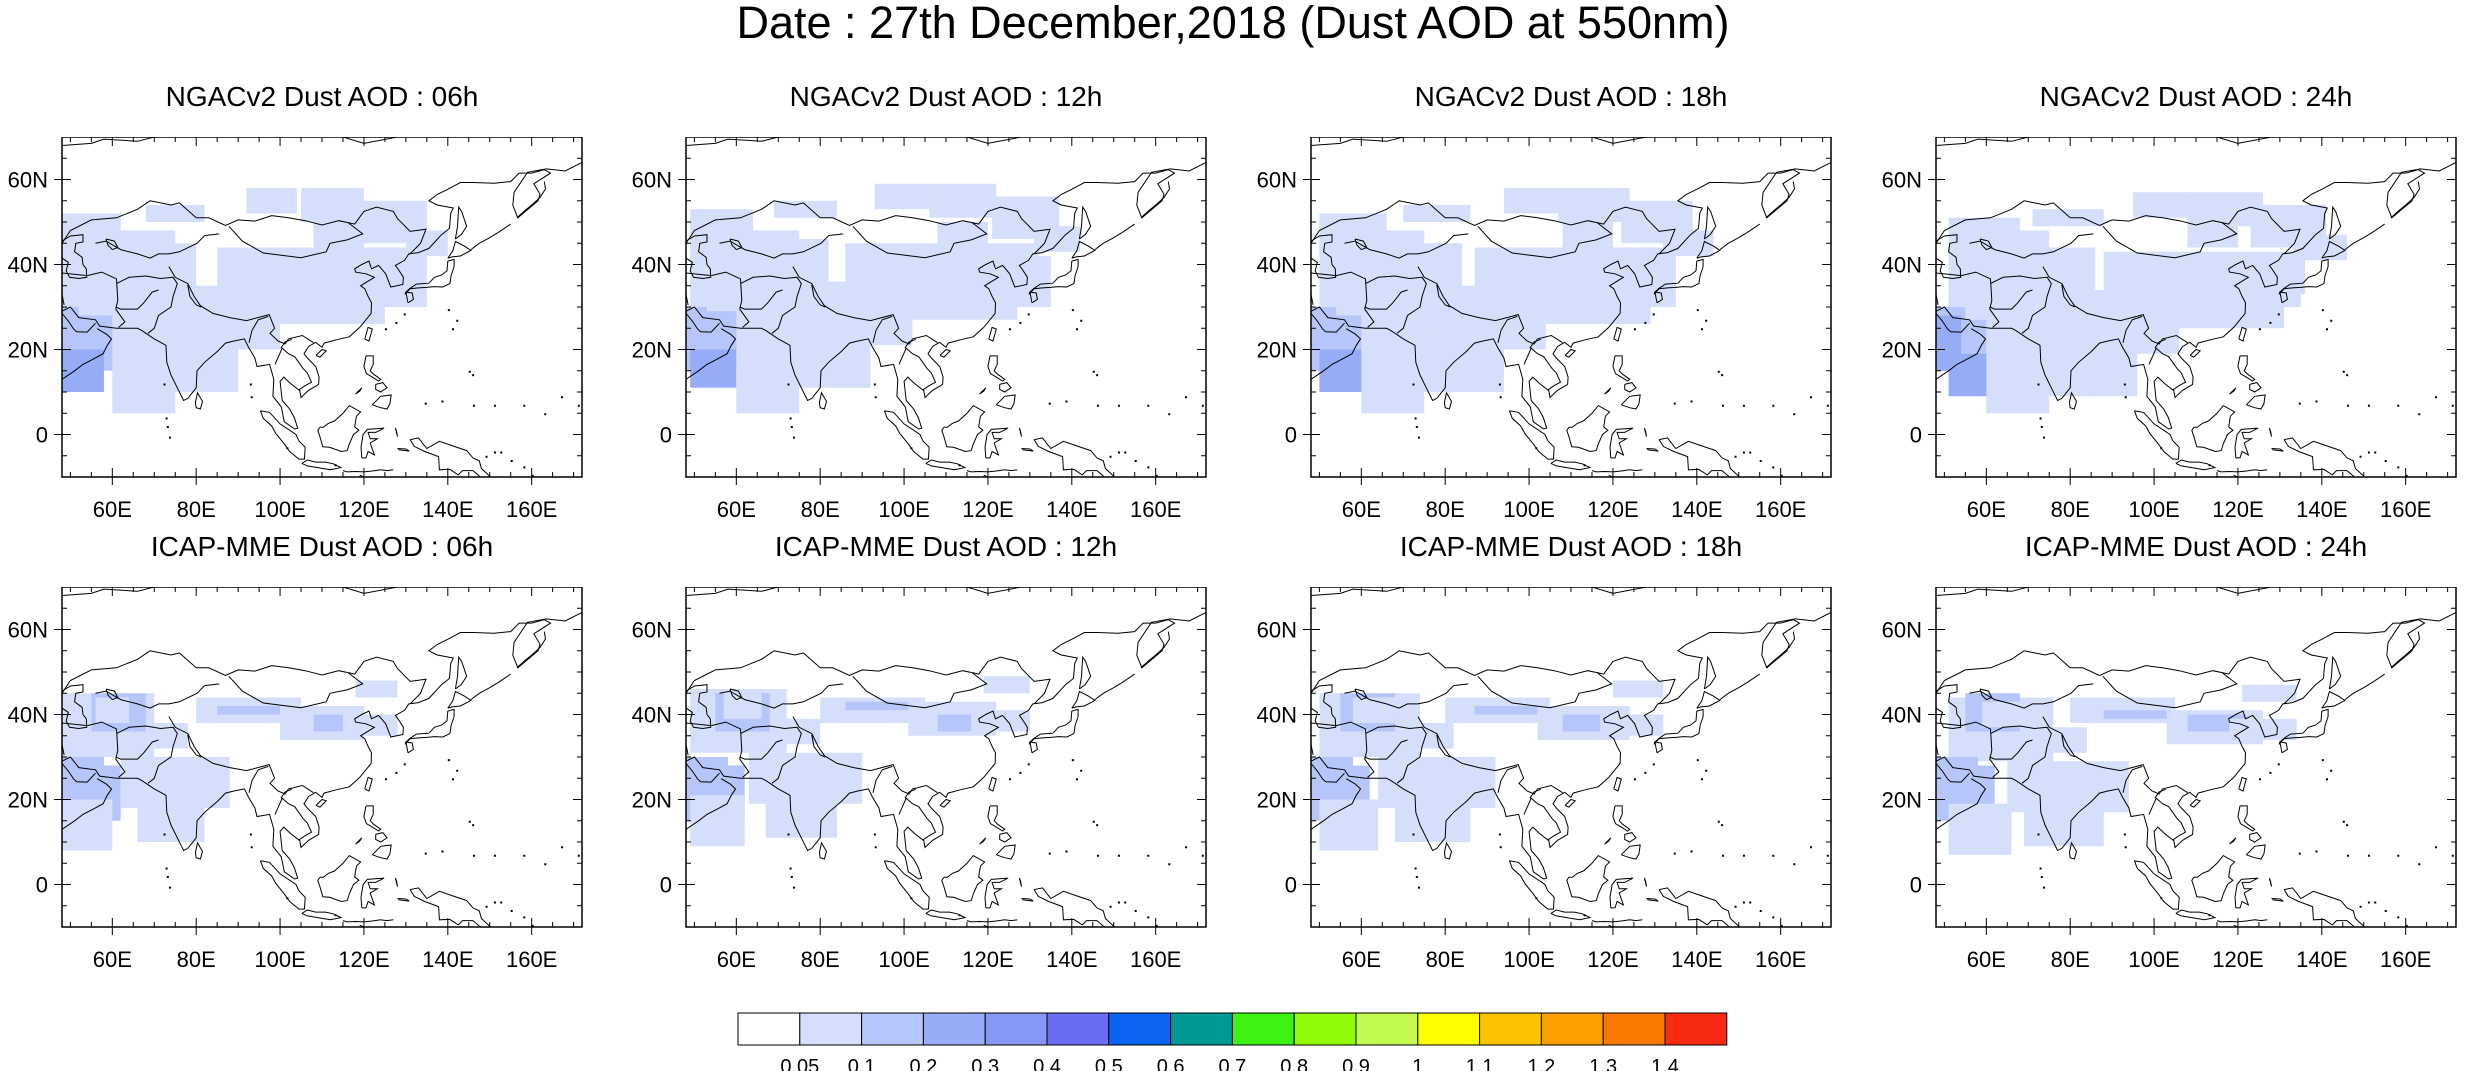 The image size is (2466, 1071). Describe the element at coordinates (799, 1063) in the screenshot. I see `colorbar-label: 0.05` at that location.